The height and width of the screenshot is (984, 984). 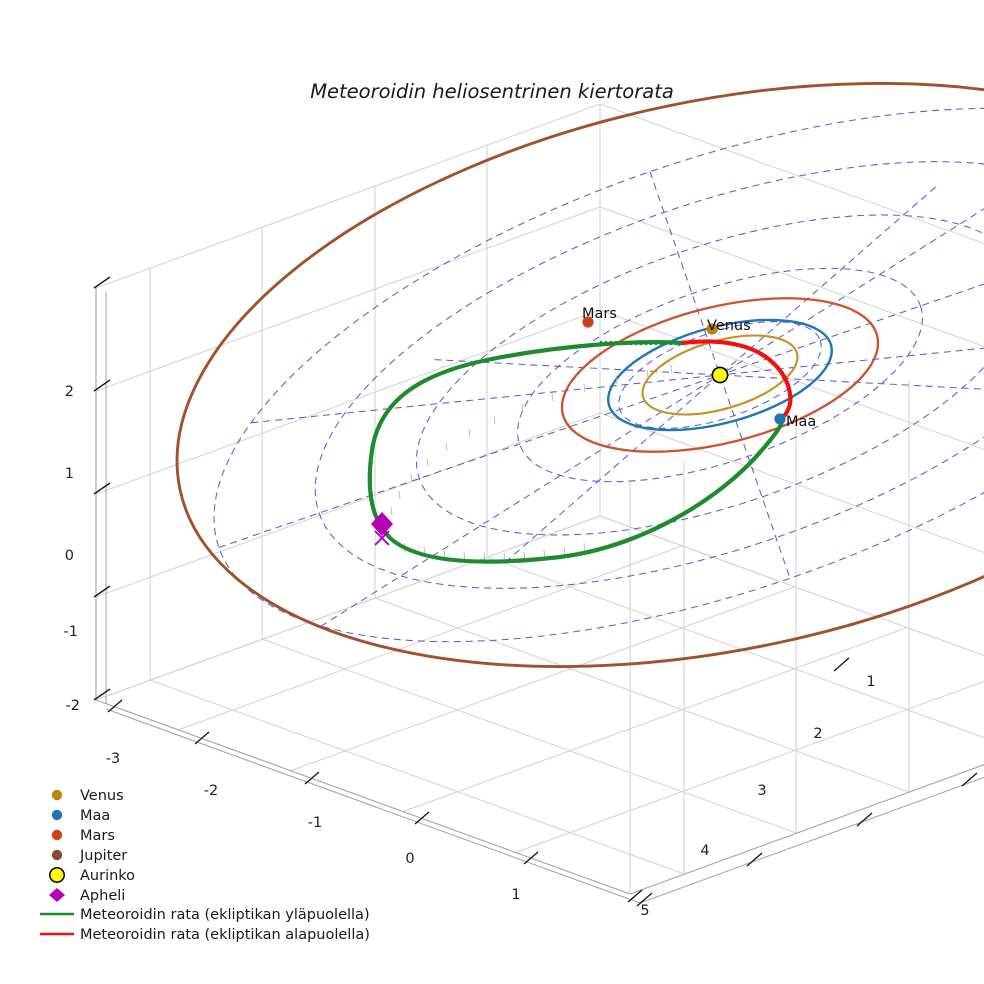 What do you see at coordinates (102, 896) in the screenshot?
I see `legend-label-apheli: Apheli` at bounding box center [102, 896].